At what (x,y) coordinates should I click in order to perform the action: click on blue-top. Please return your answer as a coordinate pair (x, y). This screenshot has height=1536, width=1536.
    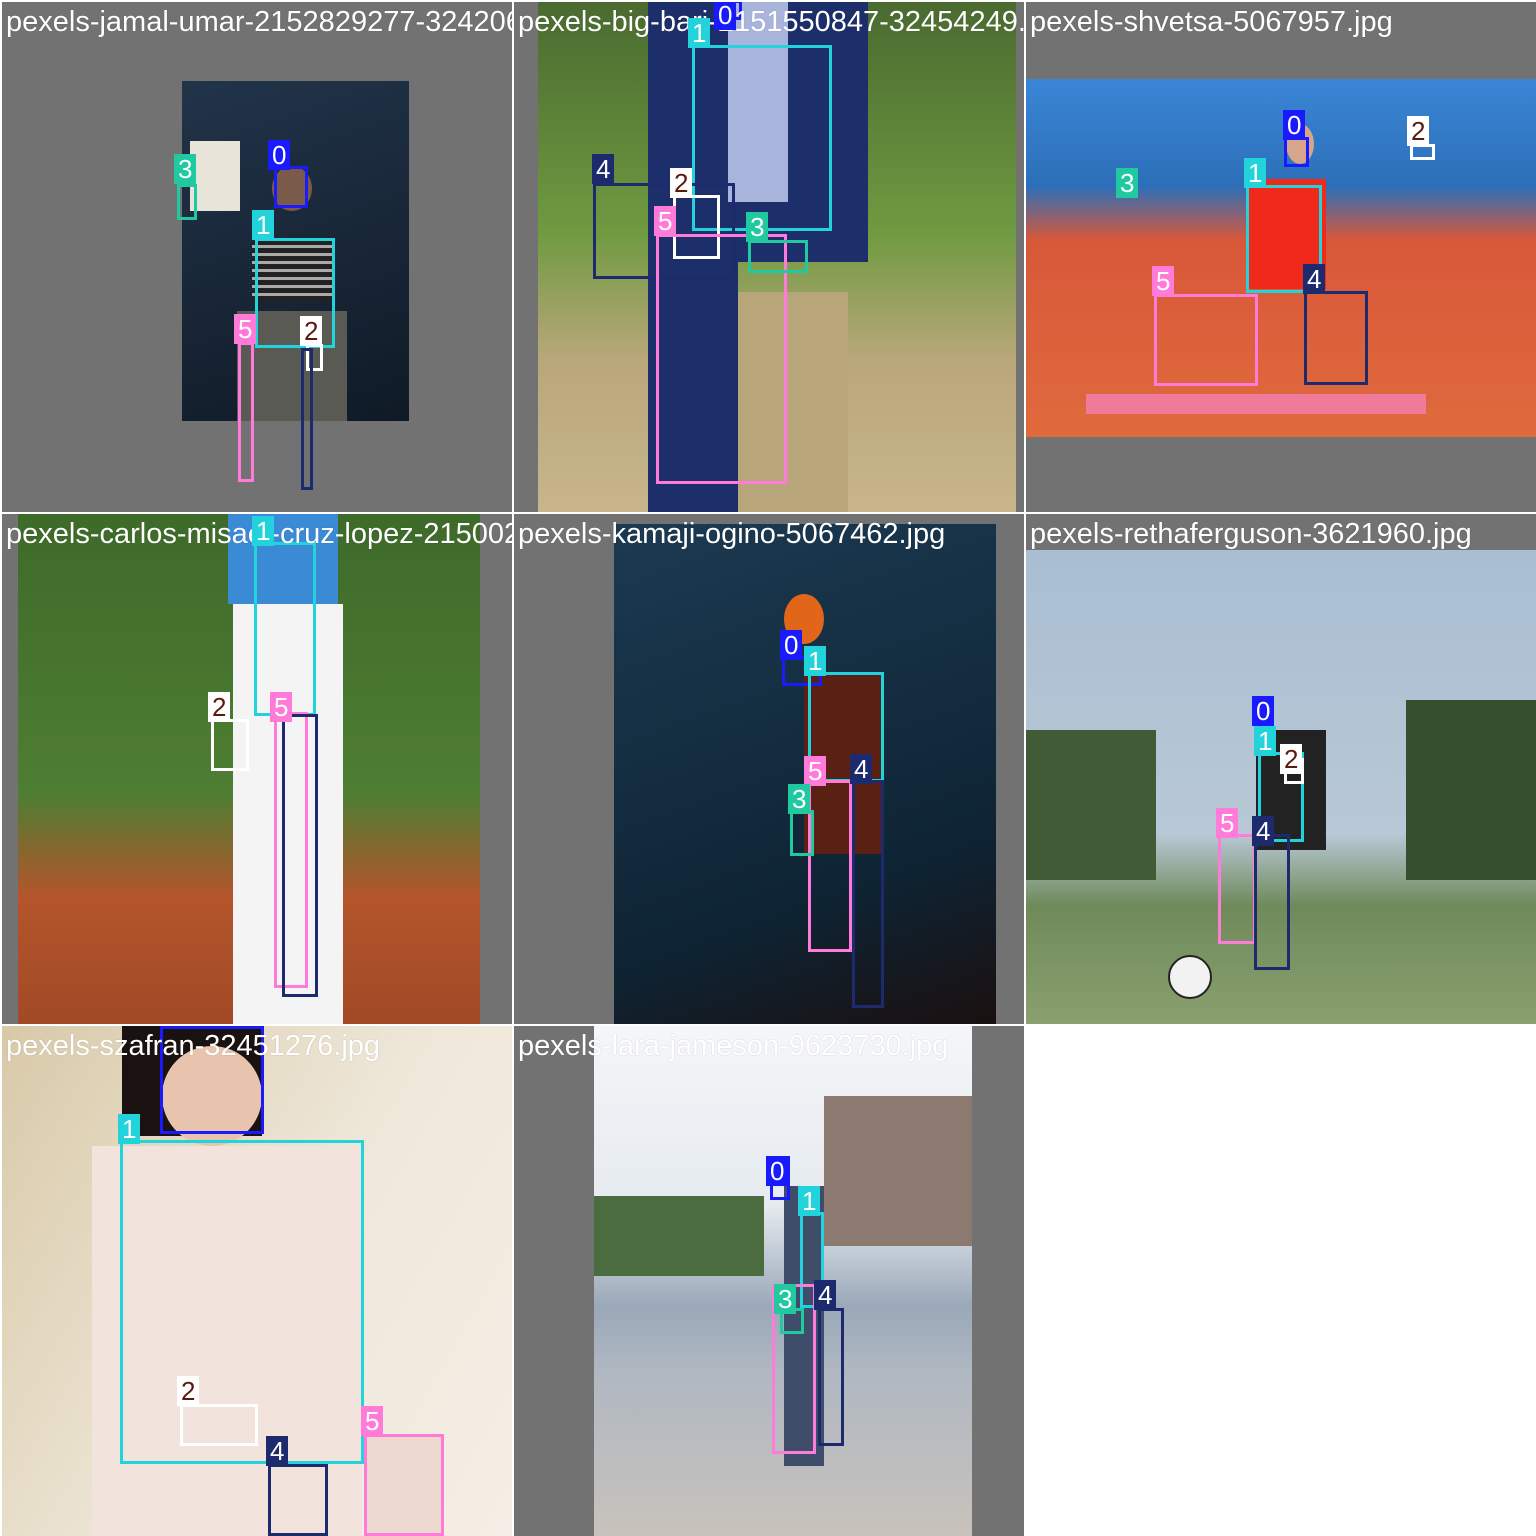
    Looking at the image, I should click on (283, 559).